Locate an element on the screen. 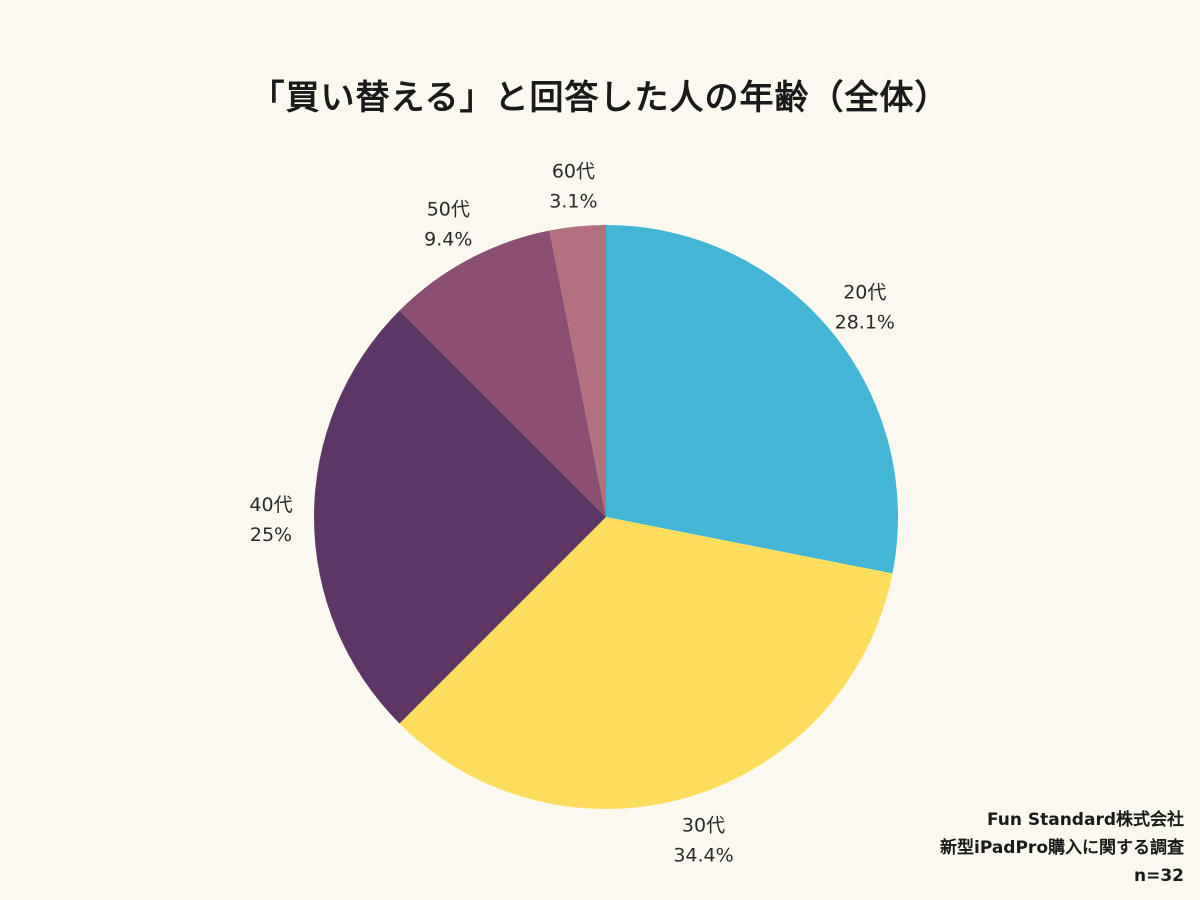 The width and height of the screenshot is (1200, 900). slice-label-2: 40代 is located at coordinates (270, 505).